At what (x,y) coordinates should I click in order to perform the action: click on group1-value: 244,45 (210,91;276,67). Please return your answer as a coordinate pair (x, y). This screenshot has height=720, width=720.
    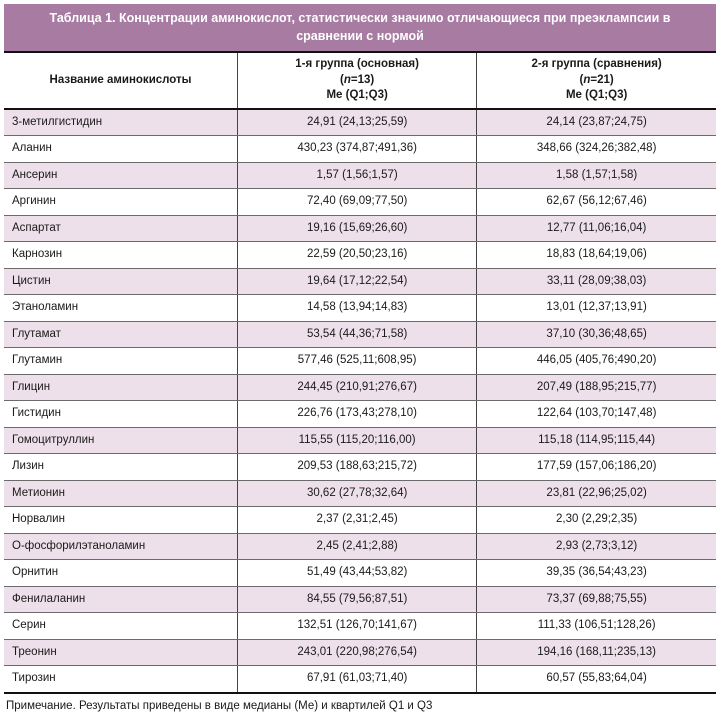
    Looking at the image, I should click on (357, 388).